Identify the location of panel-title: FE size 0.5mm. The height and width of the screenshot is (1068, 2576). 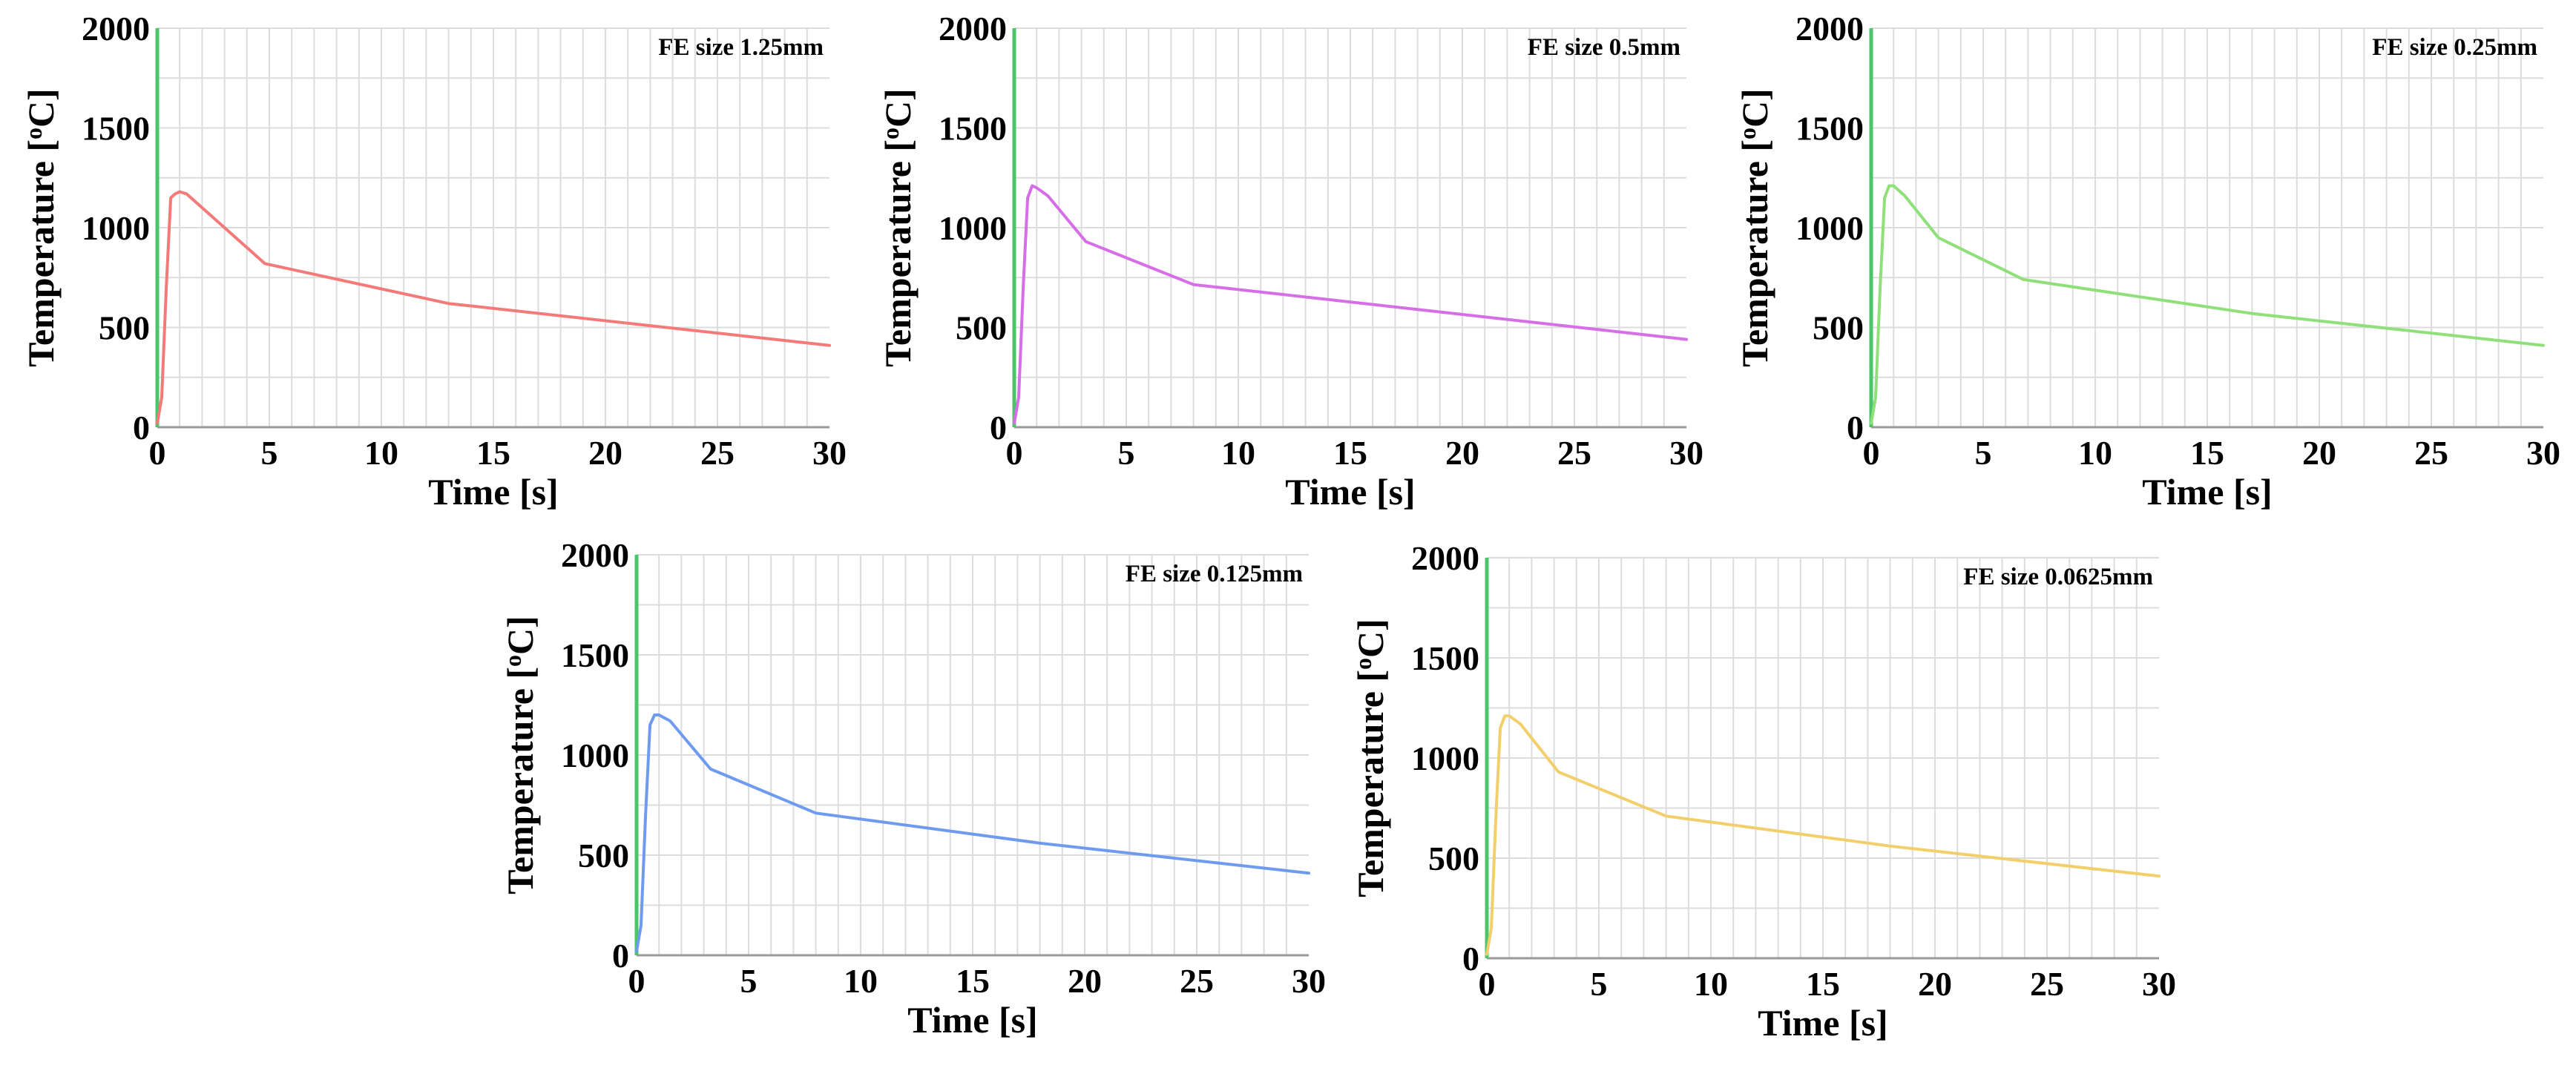
(1604, 47).